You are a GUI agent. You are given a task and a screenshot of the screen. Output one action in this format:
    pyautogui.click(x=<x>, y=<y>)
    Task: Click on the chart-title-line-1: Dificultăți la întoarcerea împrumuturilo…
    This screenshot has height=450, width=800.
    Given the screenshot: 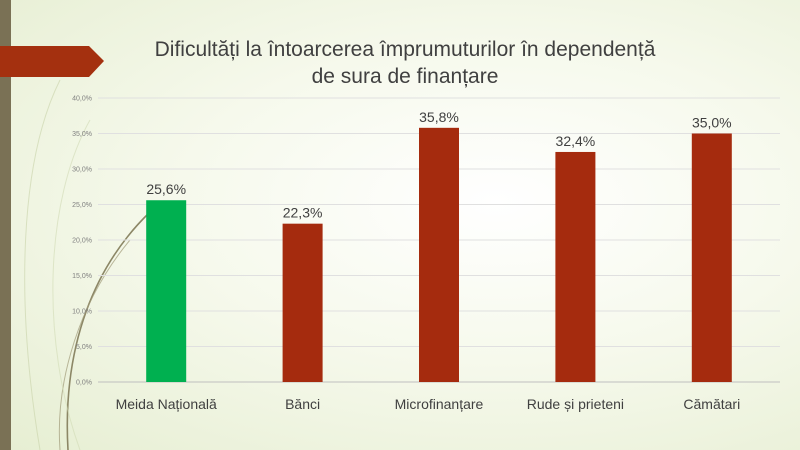 What is the action you would take?
    pyautogui.click(x=405, y=49)
    